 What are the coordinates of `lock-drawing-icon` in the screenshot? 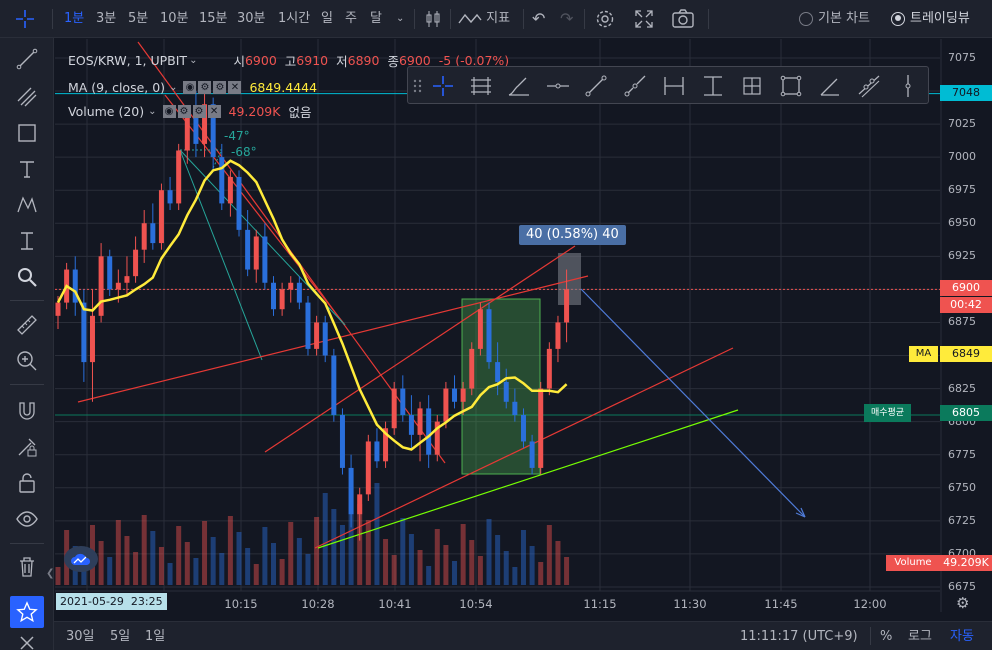 It's located at (27, 447).